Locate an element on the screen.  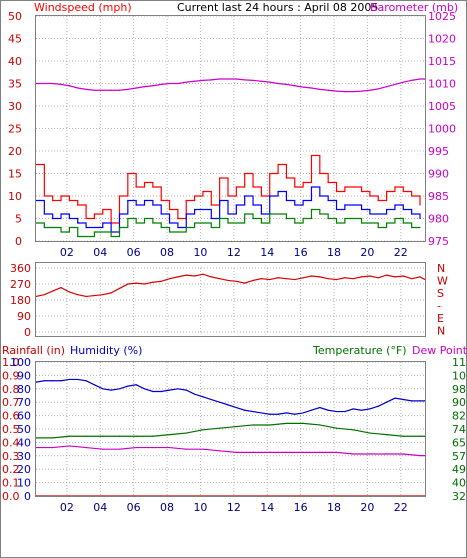
compass-label: E is located at coordinates (440, 318).